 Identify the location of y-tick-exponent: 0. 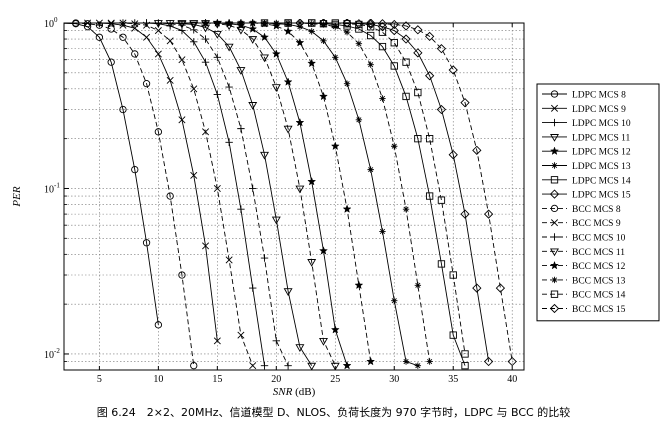
(56, 20).